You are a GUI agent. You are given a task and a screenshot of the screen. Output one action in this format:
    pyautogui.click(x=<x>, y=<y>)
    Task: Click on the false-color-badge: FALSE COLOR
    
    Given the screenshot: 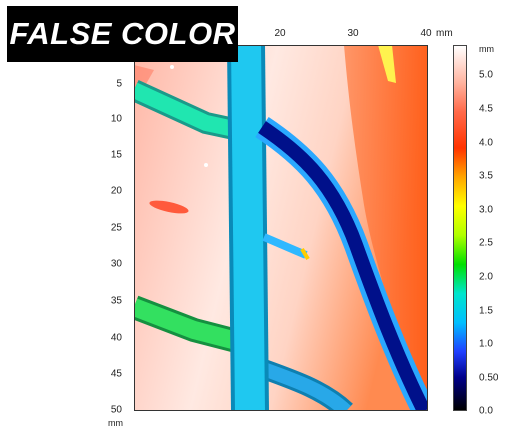 What is the action you would take?
    pyautogui.click(x=122, y=34)
    